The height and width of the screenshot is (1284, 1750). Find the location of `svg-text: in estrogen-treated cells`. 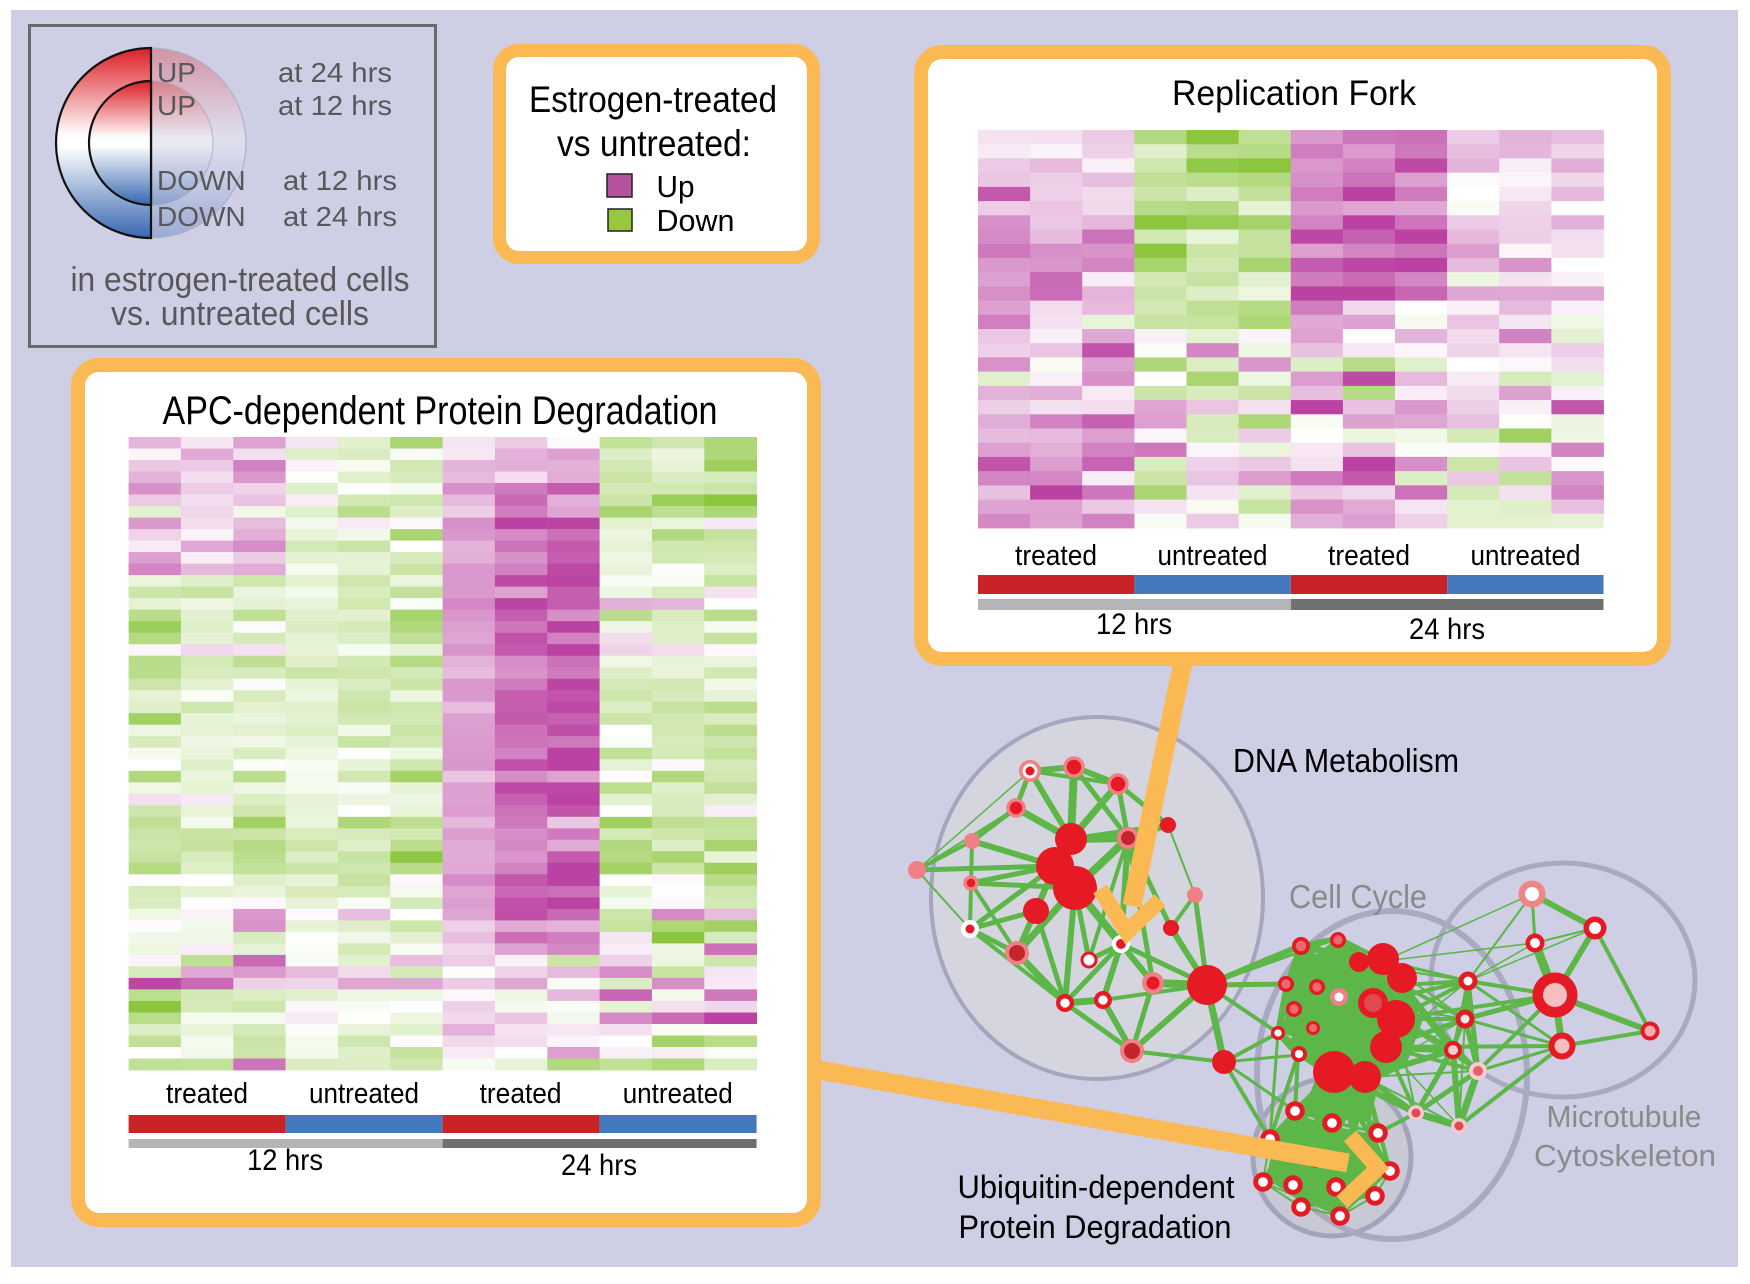

svg-text: in estrogen-treated cells is located at coordinates (240, 280).